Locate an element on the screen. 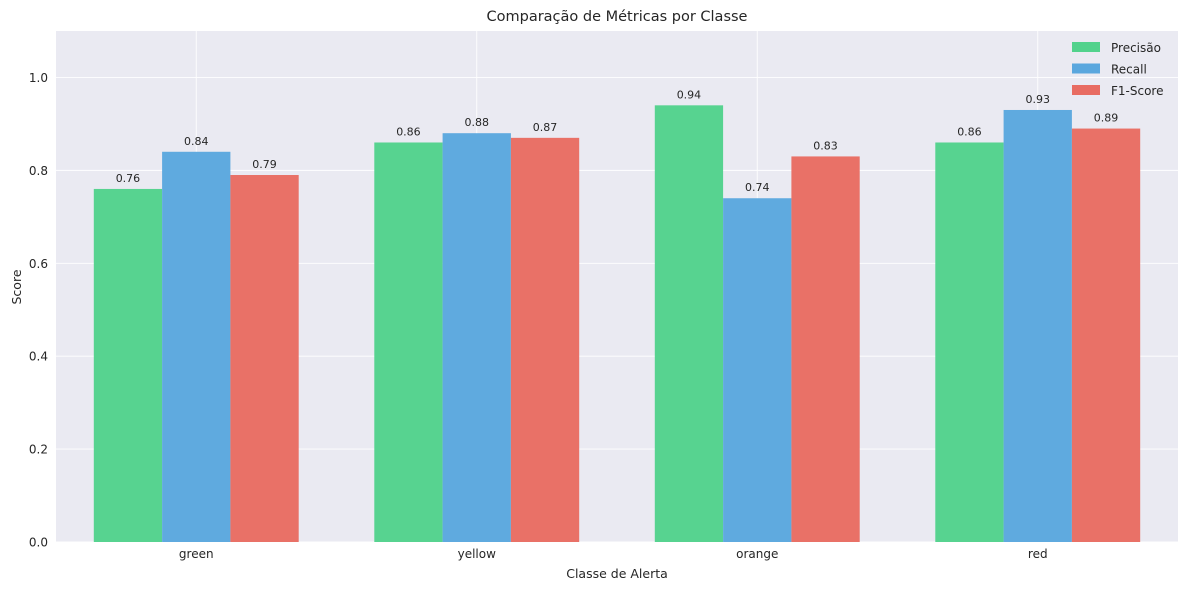  y-tick-label: 0.4 is located at coordinates (38, 357).